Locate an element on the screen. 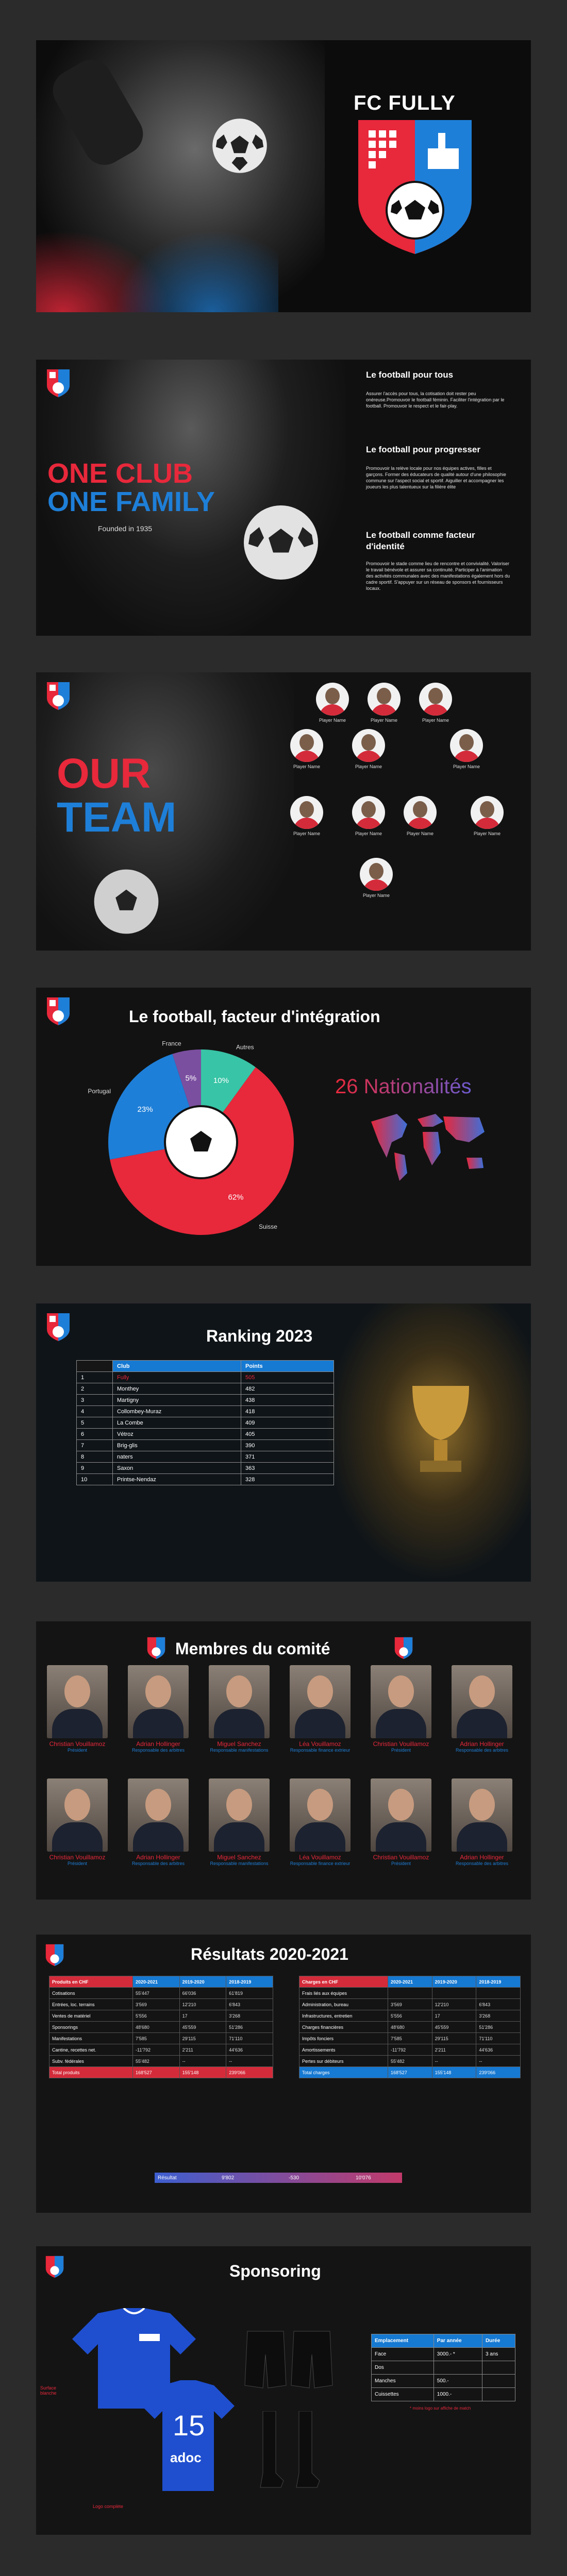 Image resolution: width=567 pixels, height=2576 pixels. jersey-sponsor: adoc is located at coordinates (186, 2457).